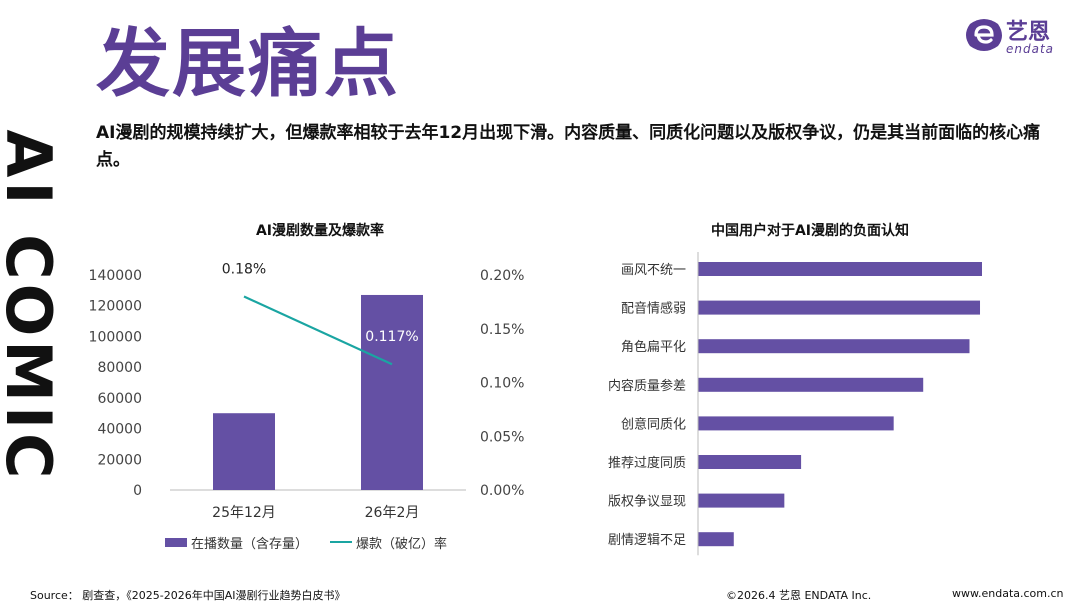 The width and height of the screenshot is (1080, 608). What do you see at coordinates (502, 276) in the screenshot?
I see `y-right-tick-label: 0.20%` at bounding box center [502, 276].